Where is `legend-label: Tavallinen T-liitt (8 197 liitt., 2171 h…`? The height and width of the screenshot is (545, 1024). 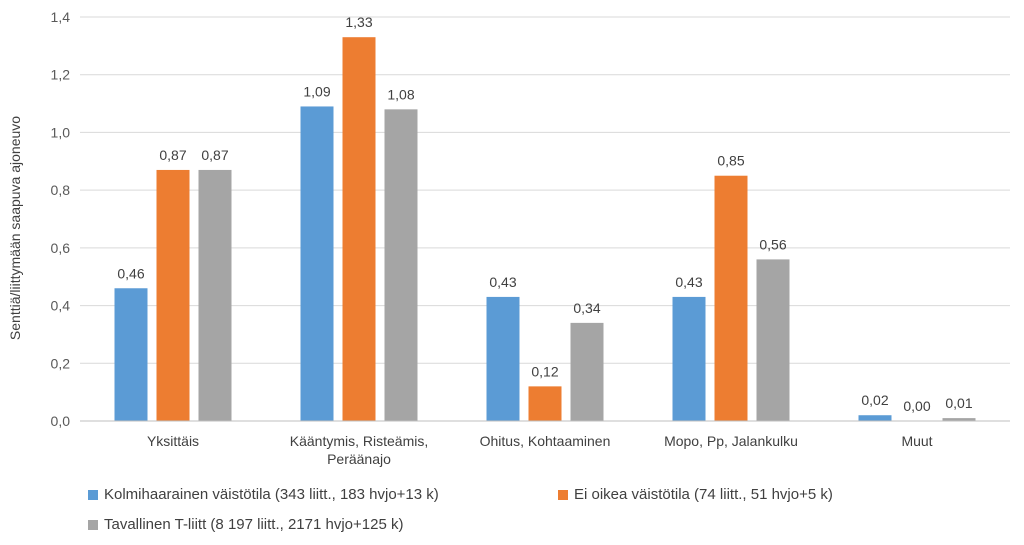
legend-label: Tavallinen T-liitt (8 197 liitt., 2171 h… is located at coordinates (254, 524).